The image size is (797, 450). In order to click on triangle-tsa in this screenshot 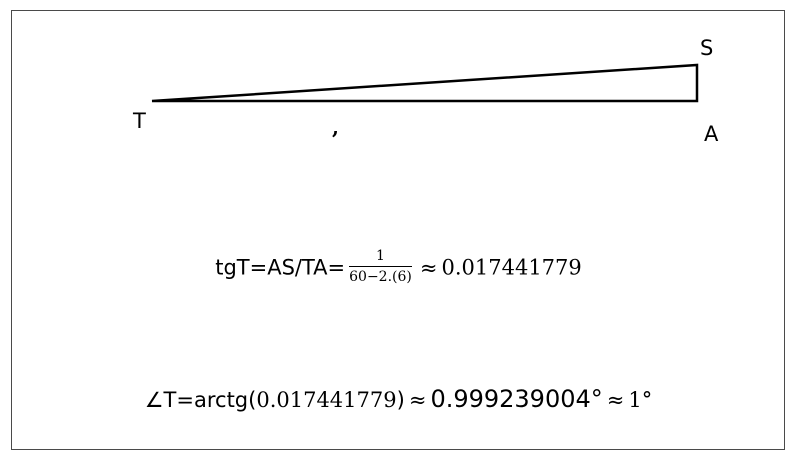, I will do `click(425, 83)`.